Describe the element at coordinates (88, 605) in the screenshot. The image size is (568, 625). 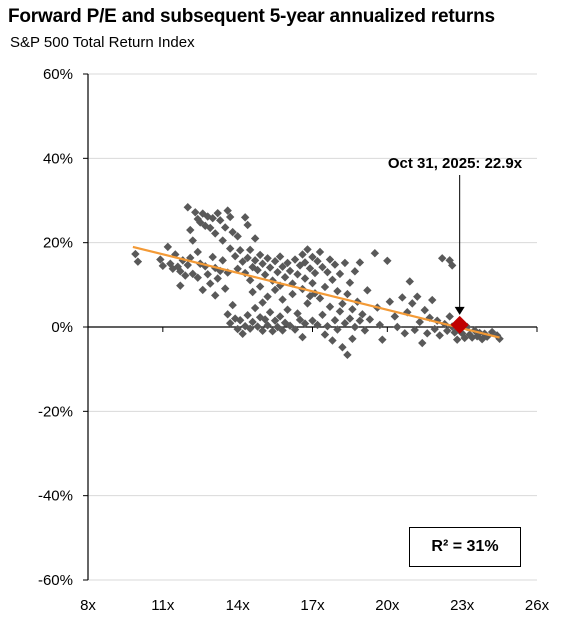
I see `x-tick-label: 8x` at that location.